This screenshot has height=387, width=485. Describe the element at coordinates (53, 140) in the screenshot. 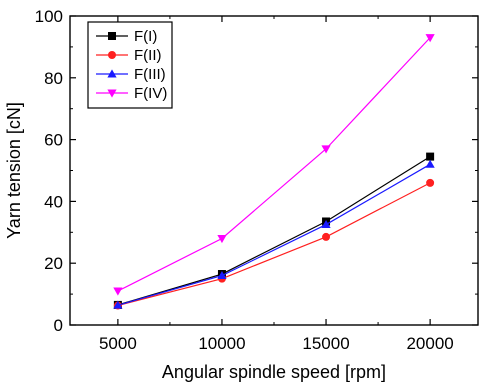

I see `y-tick-label: 60` at that location.